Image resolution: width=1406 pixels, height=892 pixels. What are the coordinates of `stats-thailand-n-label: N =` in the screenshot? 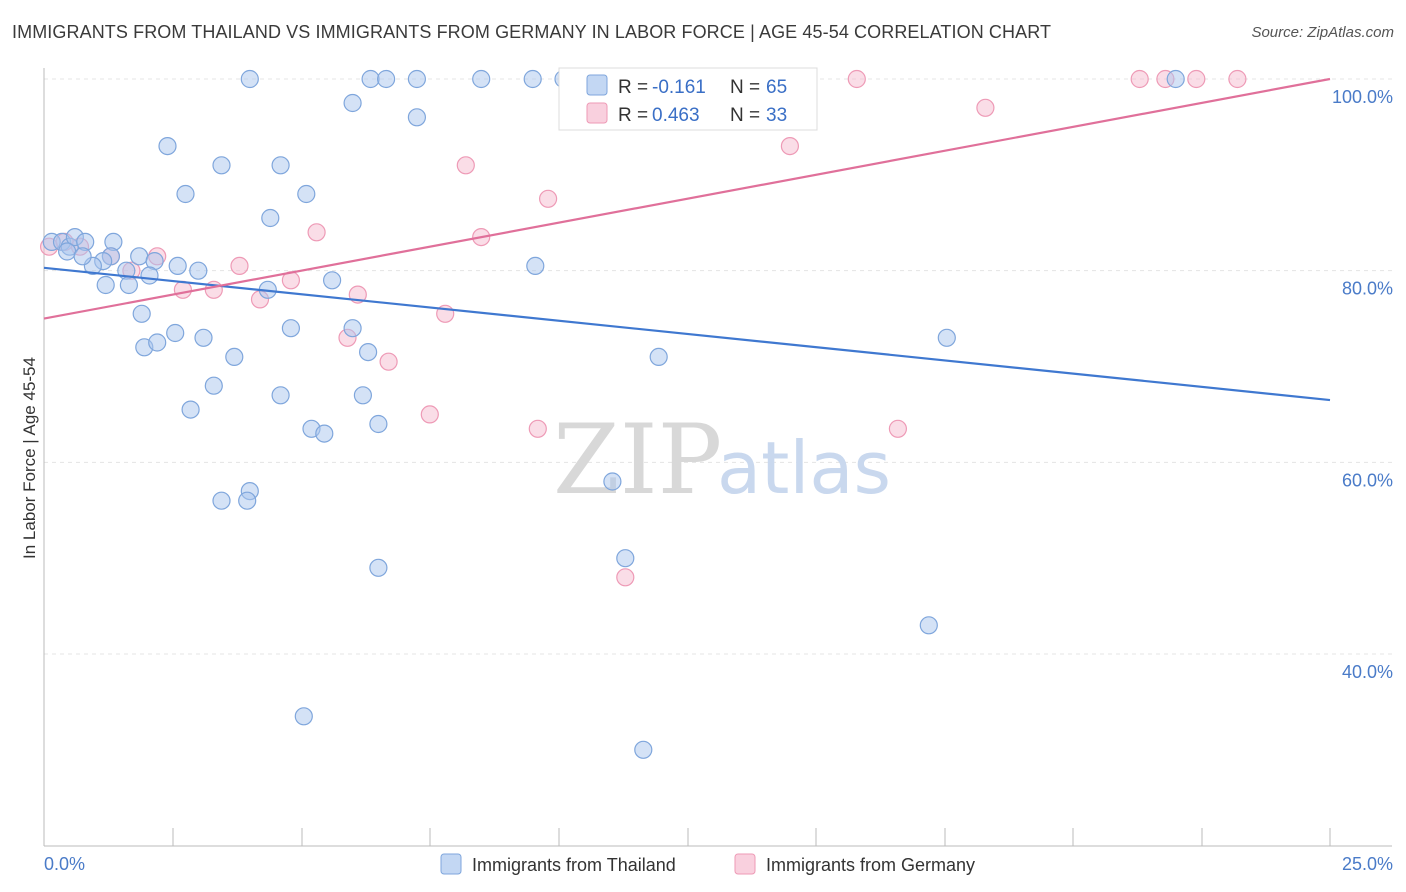 It's located at (745, 87).